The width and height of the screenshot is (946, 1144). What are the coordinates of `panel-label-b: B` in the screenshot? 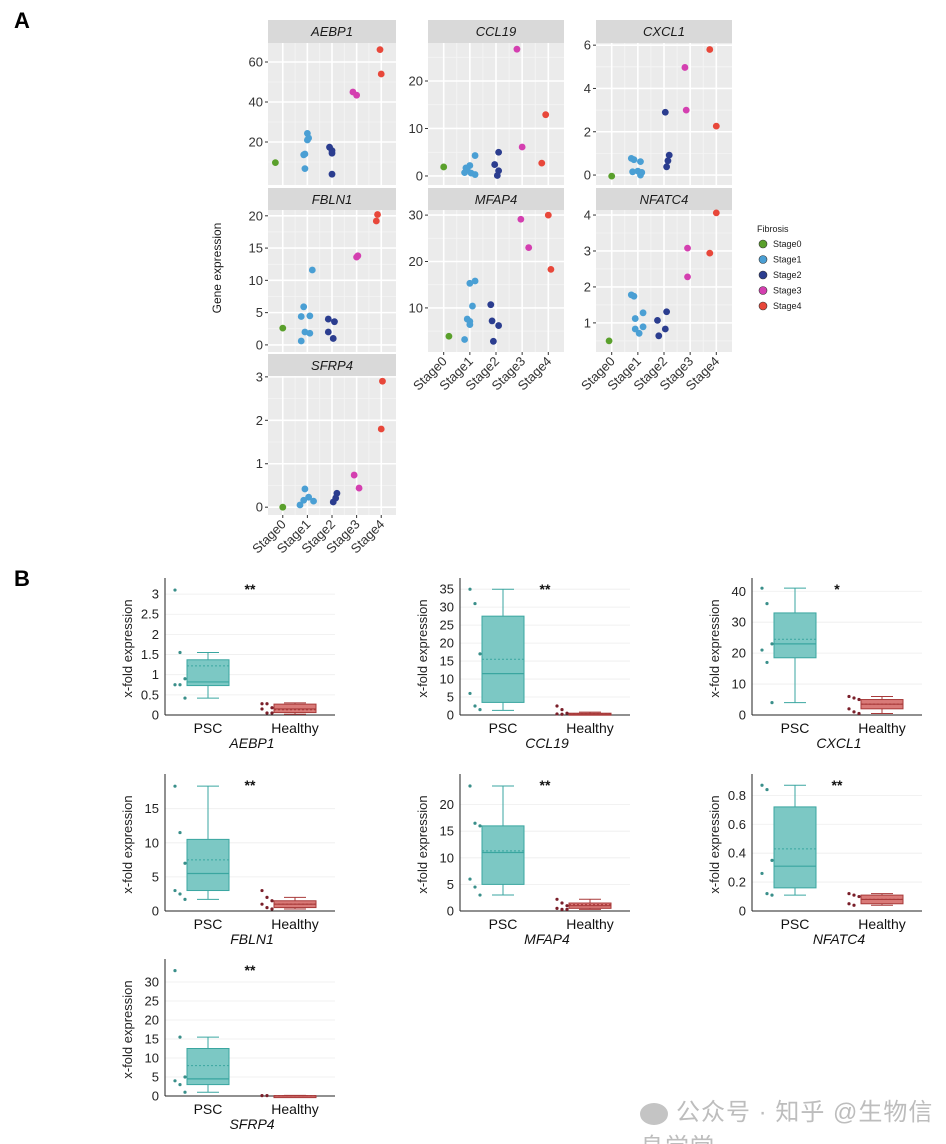 It's located at (22, 578).